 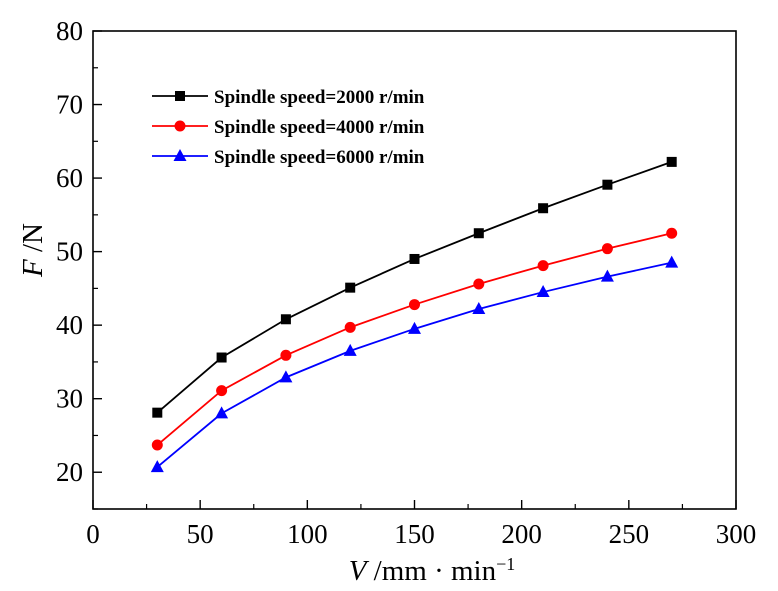 I want to click on y-tick-label: 50, so click(x=69, y=252).